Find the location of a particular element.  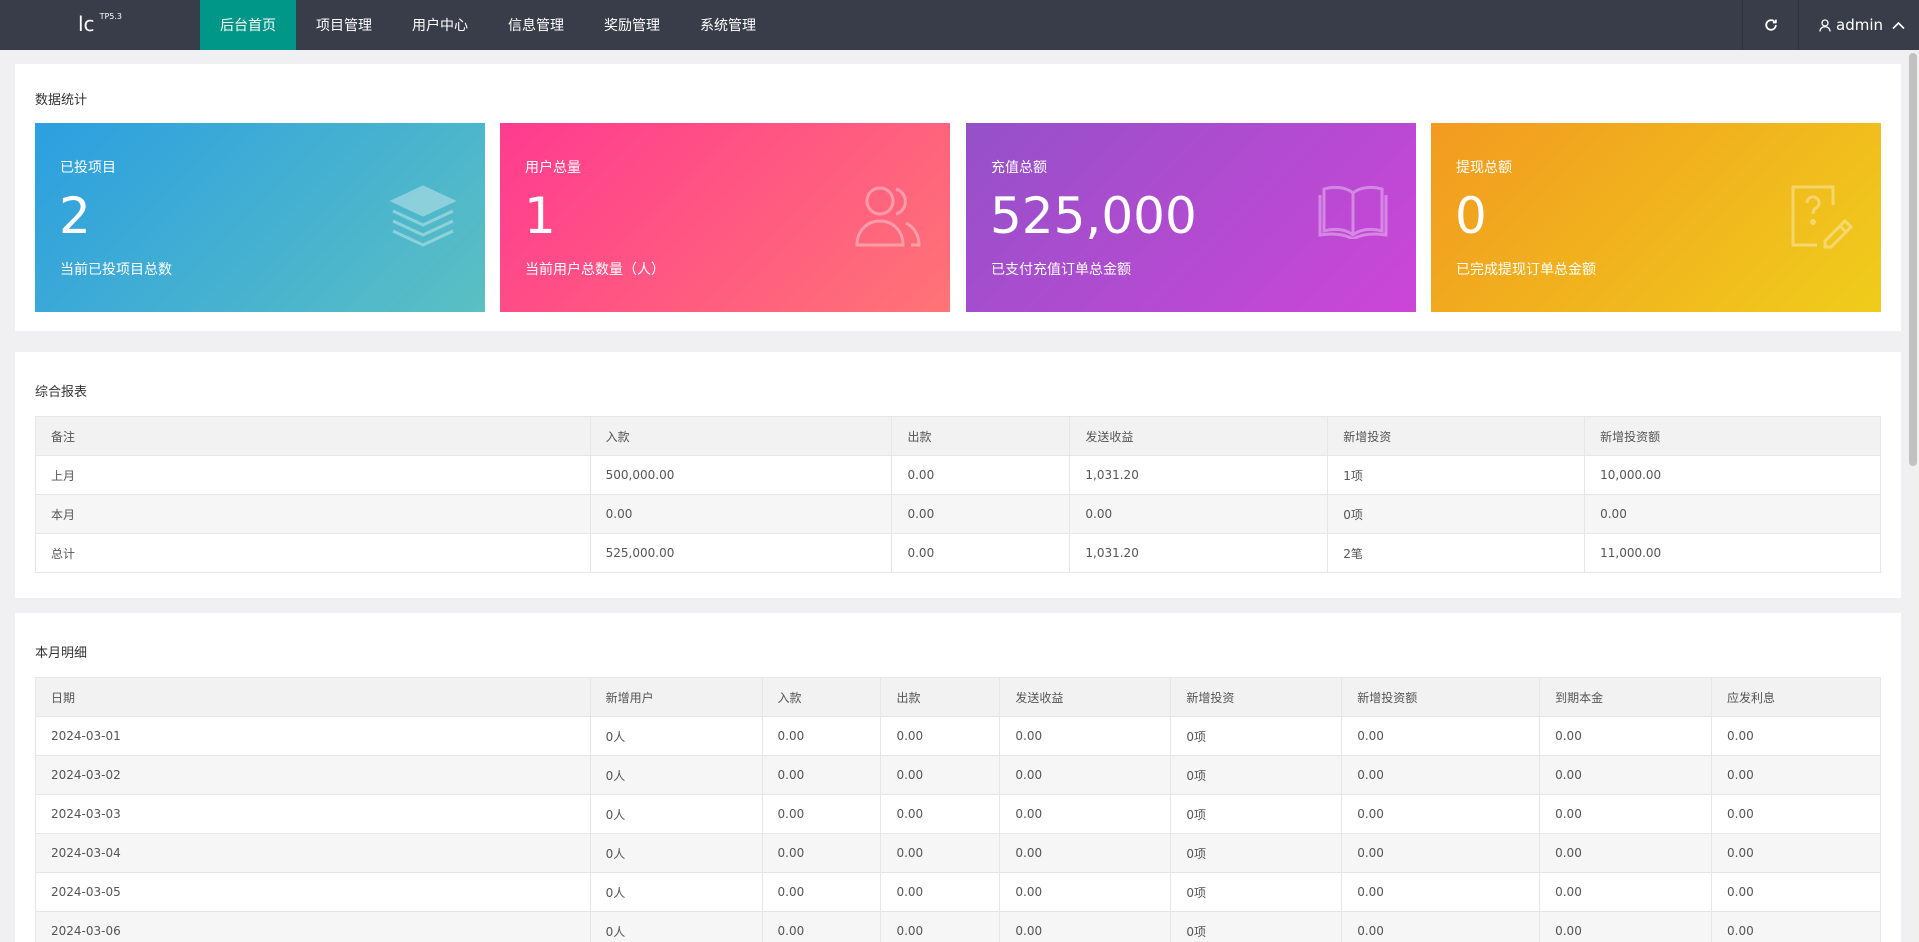

column-header: 新增用户 is located at coordinates (676, 697).